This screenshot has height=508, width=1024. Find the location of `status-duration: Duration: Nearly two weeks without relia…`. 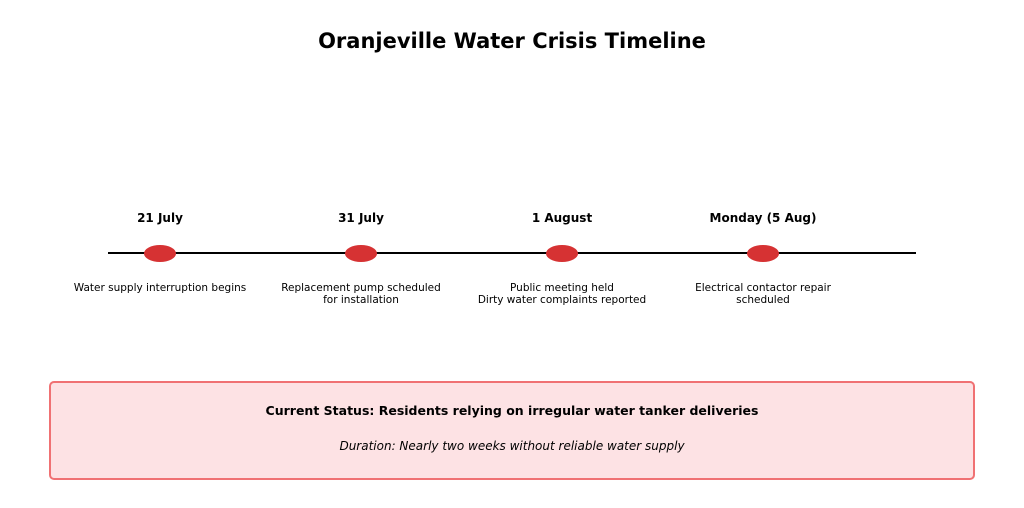

status-duration: Duration: Nearly two weeks without relia… is located at coordinates (512, 446).